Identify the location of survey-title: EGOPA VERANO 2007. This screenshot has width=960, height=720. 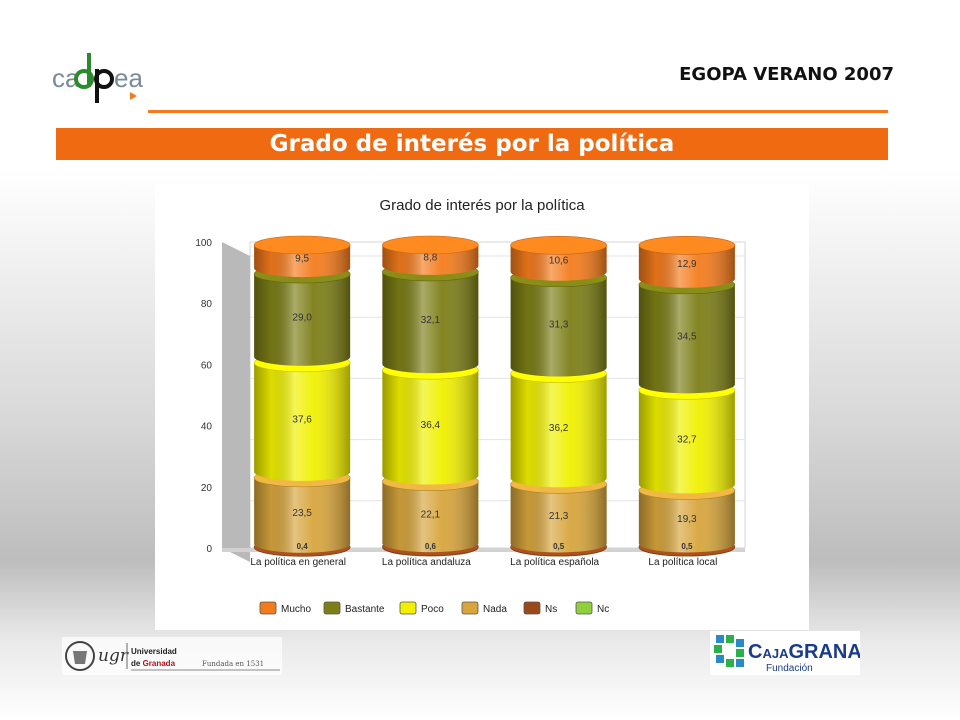
(786, 74).